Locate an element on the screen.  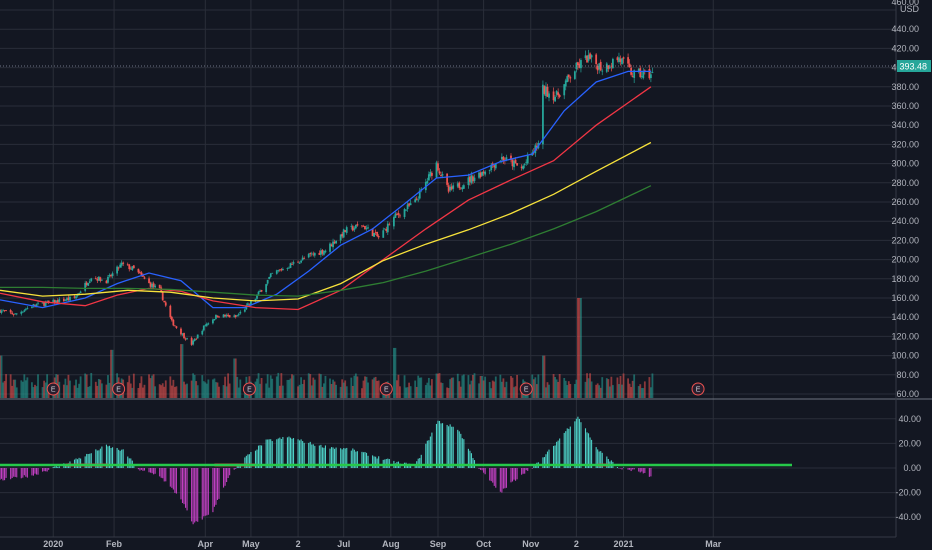
time-x-axis: 2020 Feb Apr May 2 Jul Aug Sep Oct Nov 2 2021 Mar is located at coordinates (382, 544).